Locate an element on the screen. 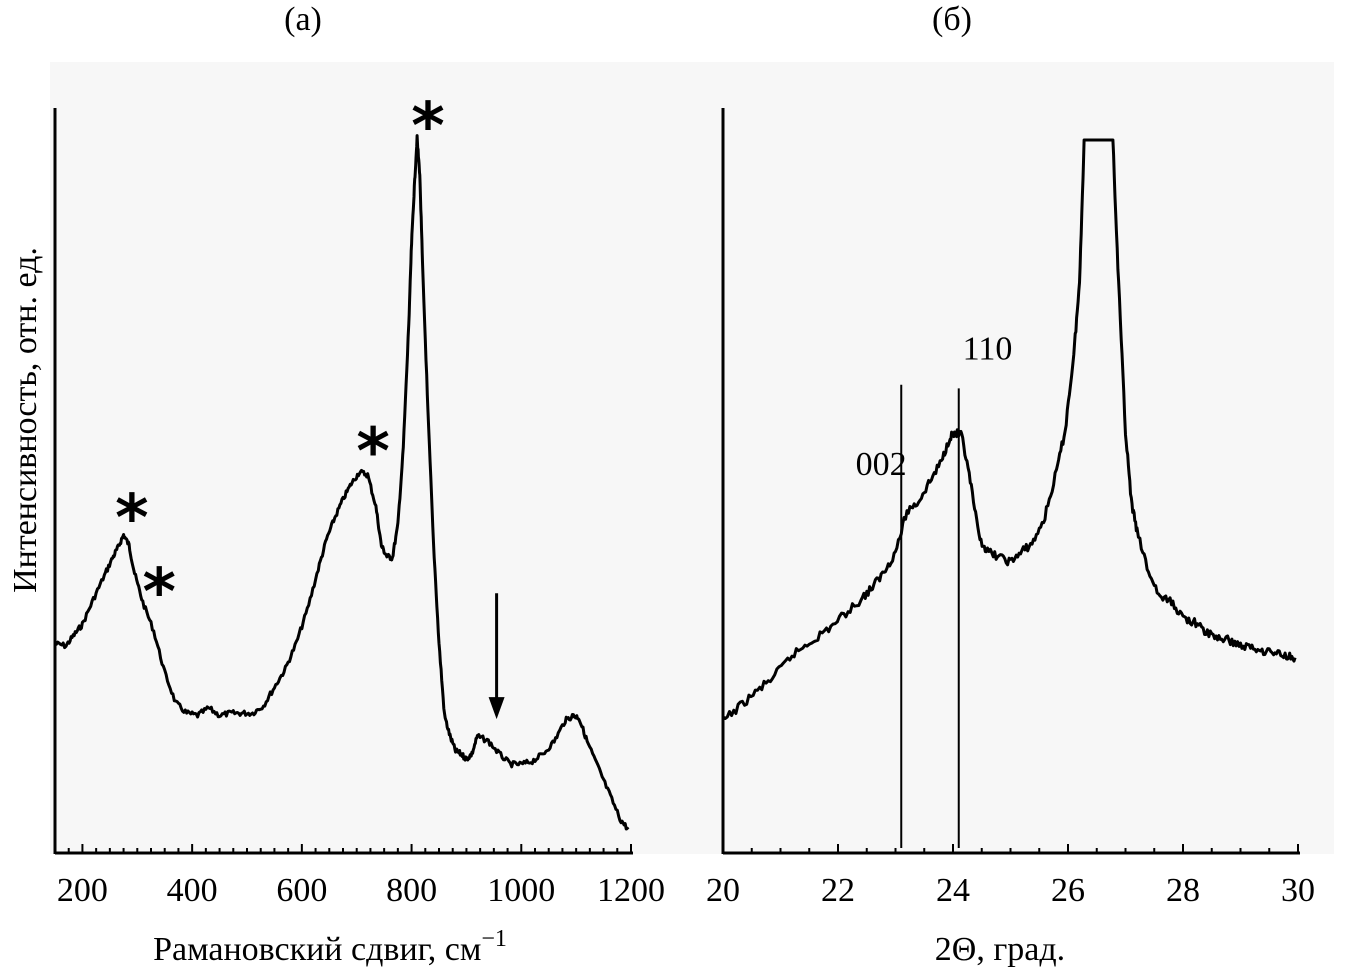 The width and height of the screenshot is (1346, 979). panel-a-tick-label: 600 is located at coordinates (301, 890).